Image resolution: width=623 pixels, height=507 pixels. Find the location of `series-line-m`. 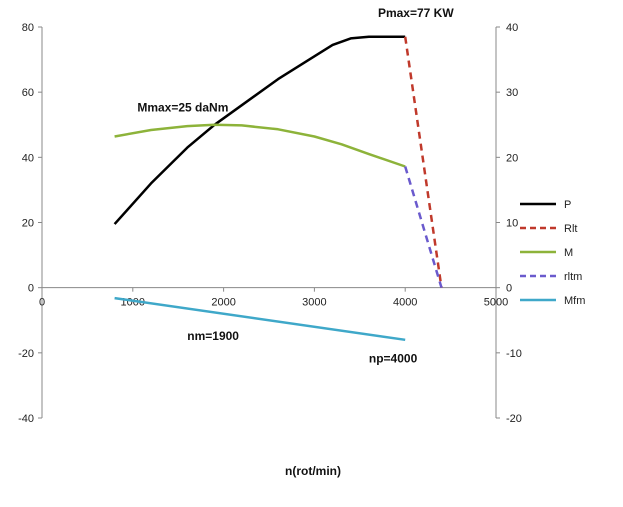

series-line-m is located at coordinates (260, 145).